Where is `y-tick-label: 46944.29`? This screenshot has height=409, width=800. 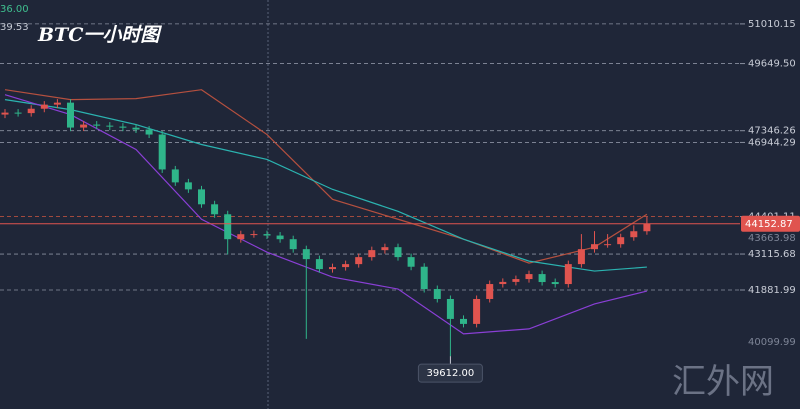 y-tick-label: 46944.29 is located at coordinates (772, 142).